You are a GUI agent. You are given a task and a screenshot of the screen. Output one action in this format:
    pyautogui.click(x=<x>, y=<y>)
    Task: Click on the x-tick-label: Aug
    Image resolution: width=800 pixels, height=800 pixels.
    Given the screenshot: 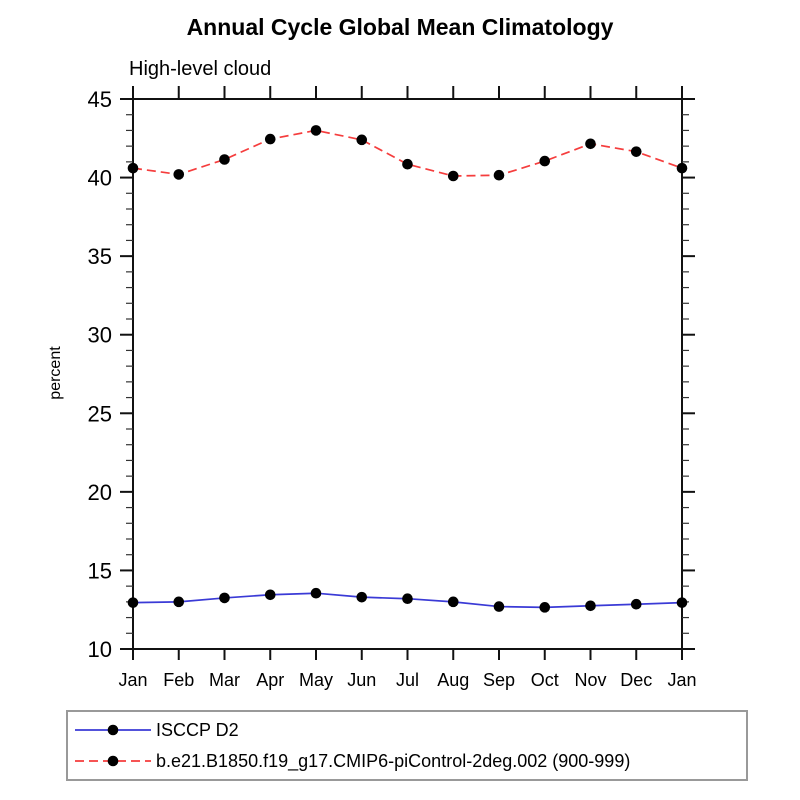 What is the action you would take?
    pyautogui.click(x=453, y=680)
    